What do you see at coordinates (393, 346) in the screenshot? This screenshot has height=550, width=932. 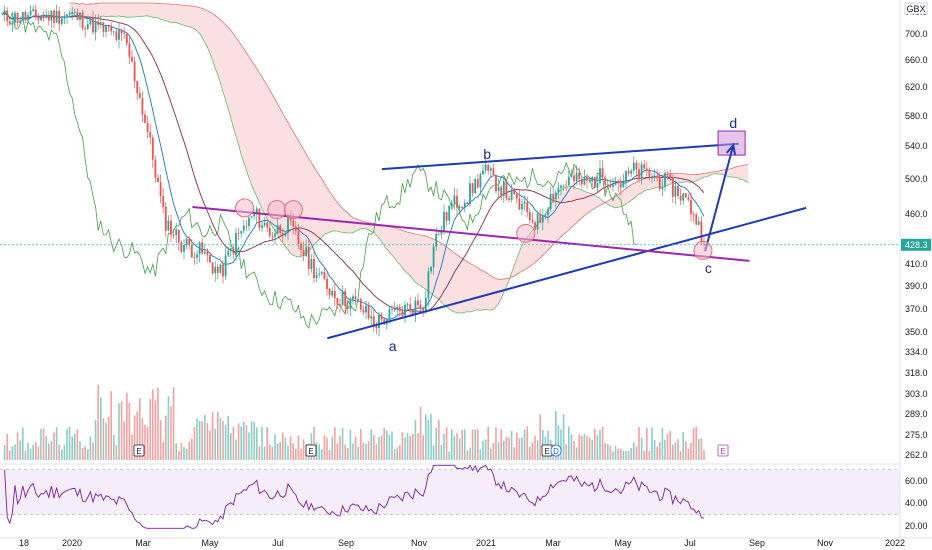 I see `wave-label-a: a` at bounding box center [393, 346].